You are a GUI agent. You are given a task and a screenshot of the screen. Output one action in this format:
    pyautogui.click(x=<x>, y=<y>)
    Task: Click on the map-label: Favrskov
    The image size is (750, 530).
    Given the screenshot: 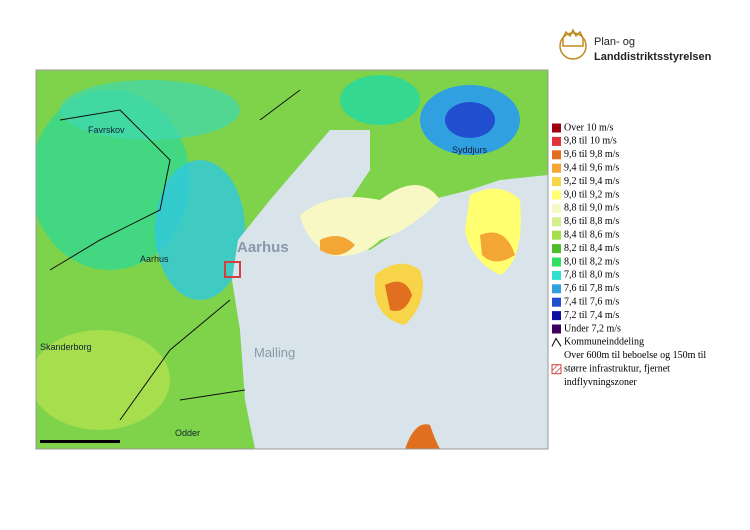 What is the action you would take?
    pyautogui.click(x=106, y=130)
    